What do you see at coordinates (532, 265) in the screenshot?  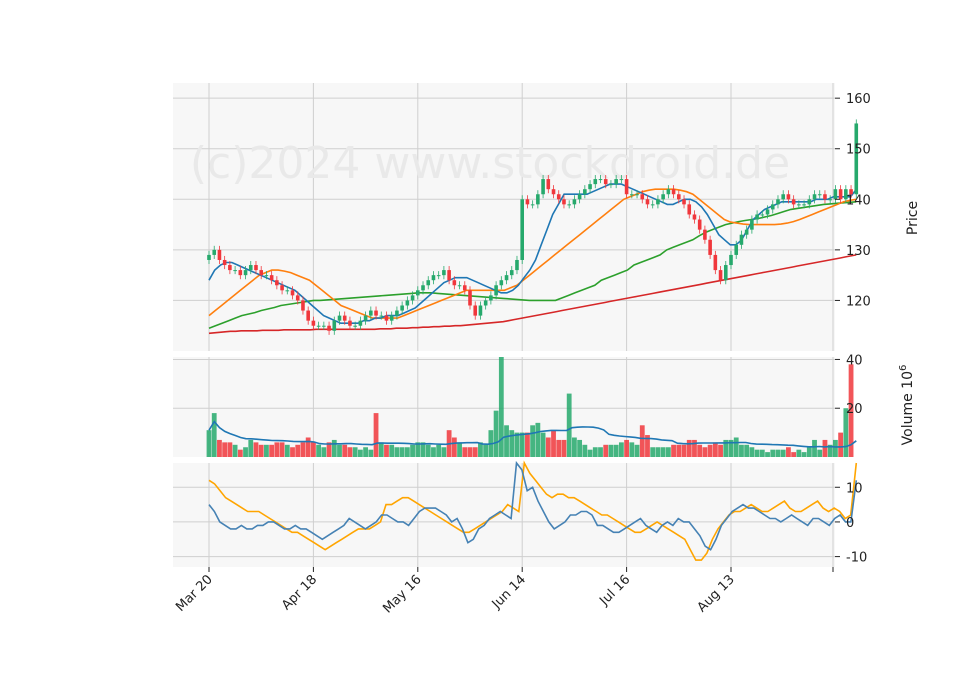 I see `sma-slow-line` at bounding box center [532, 265].